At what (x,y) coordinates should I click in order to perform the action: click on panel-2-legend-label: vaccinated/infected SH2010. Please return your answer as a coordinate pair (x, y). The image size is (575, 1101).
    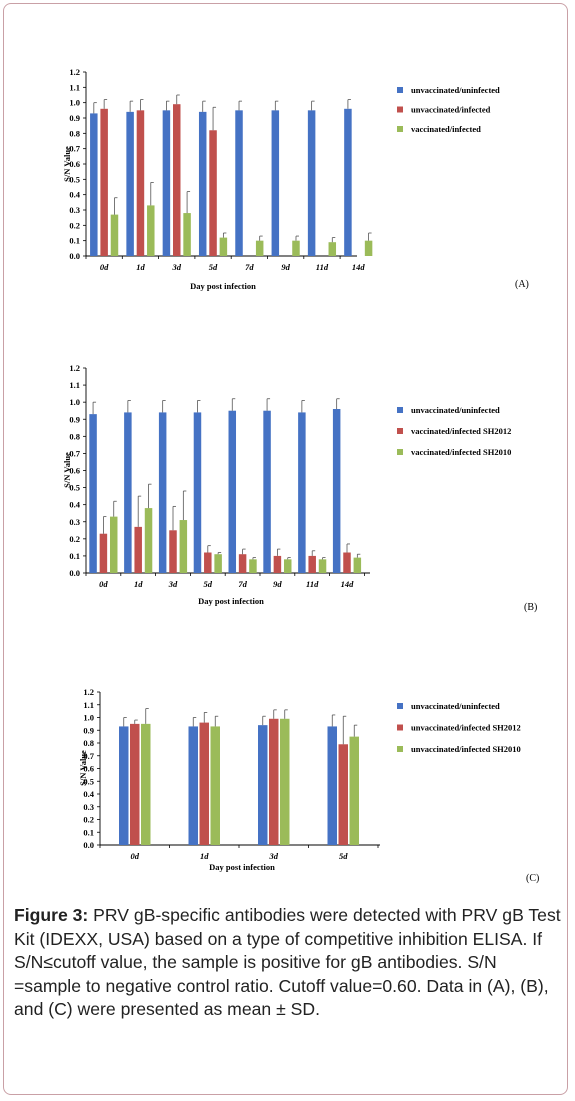
    Looking at the image, I should click on (461, 452).